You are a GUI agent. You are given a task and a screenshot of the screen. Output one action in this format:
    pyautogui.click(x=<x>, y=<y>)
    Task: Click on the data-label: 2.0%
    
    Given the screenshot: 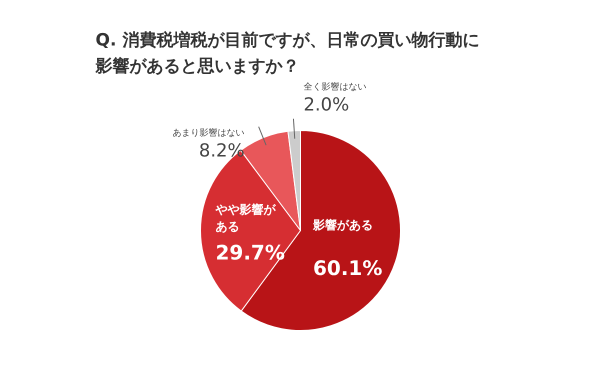 What is the action you would take?
    pyautogui.click(x=326, y=105)
    